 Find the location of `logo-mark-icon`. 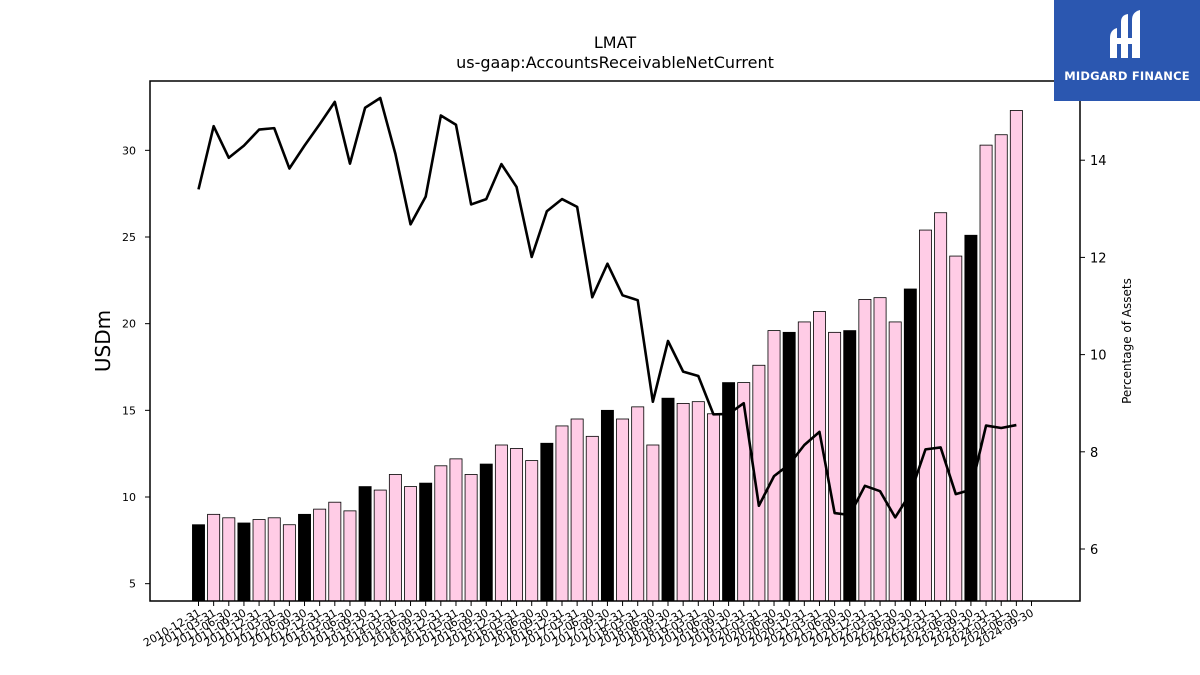

logo-mark-icon is located at coordinates (1125, 34).